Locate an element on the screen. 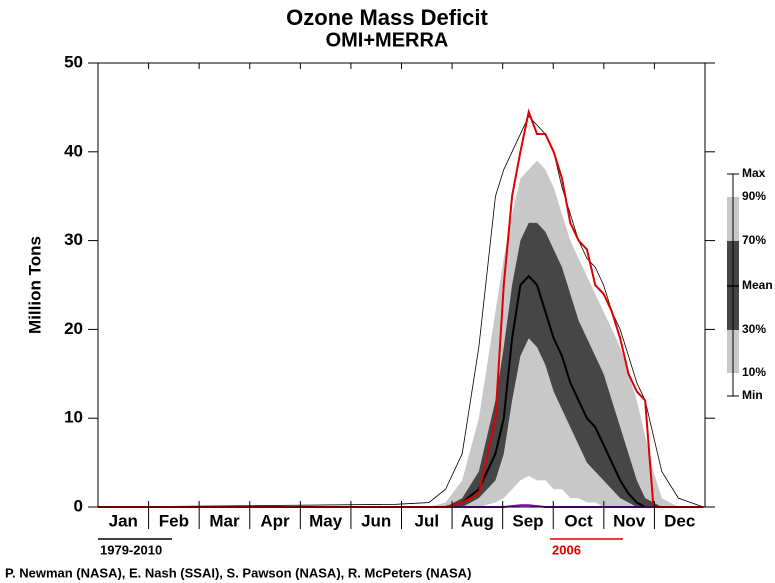 Image resolution: width=775 pixels, height=583 pixels. chart-title: Ozone Mass Deficit is located at coordinates (387, 17).